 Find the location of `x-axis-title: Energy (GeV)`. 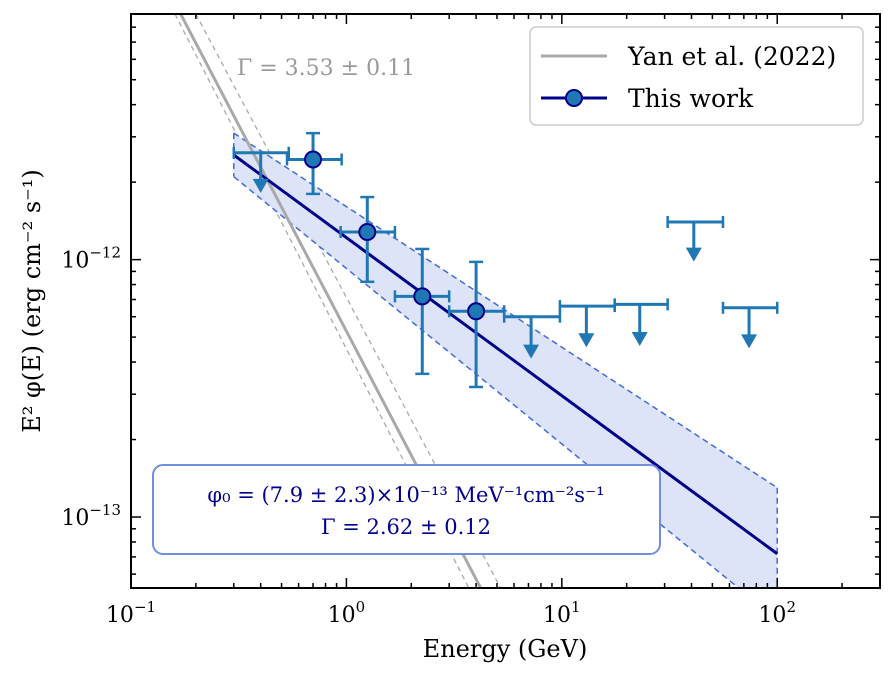

x-axis-title: Energy (GeV) is located at coordinates (505, 649).